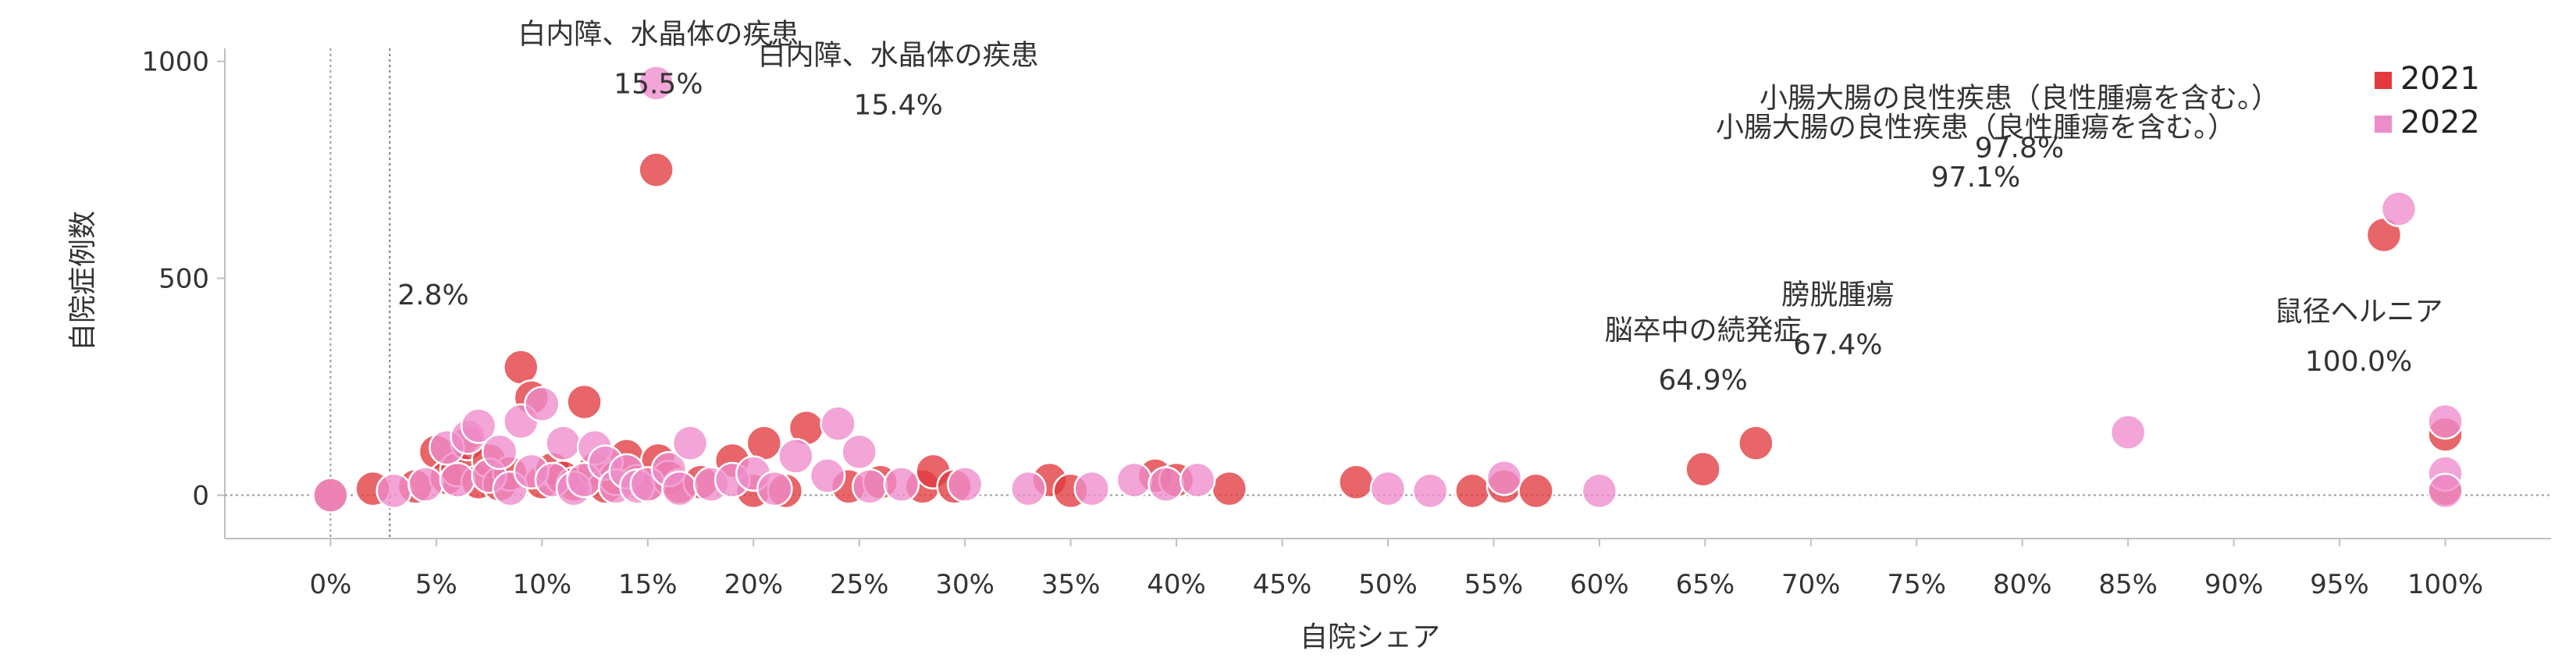 The width and height of the screenshot is (2576, 658). Describe the element at coordinates (1599, 584) in the screenshot. I see `x-tick-label: 60%` at that location.